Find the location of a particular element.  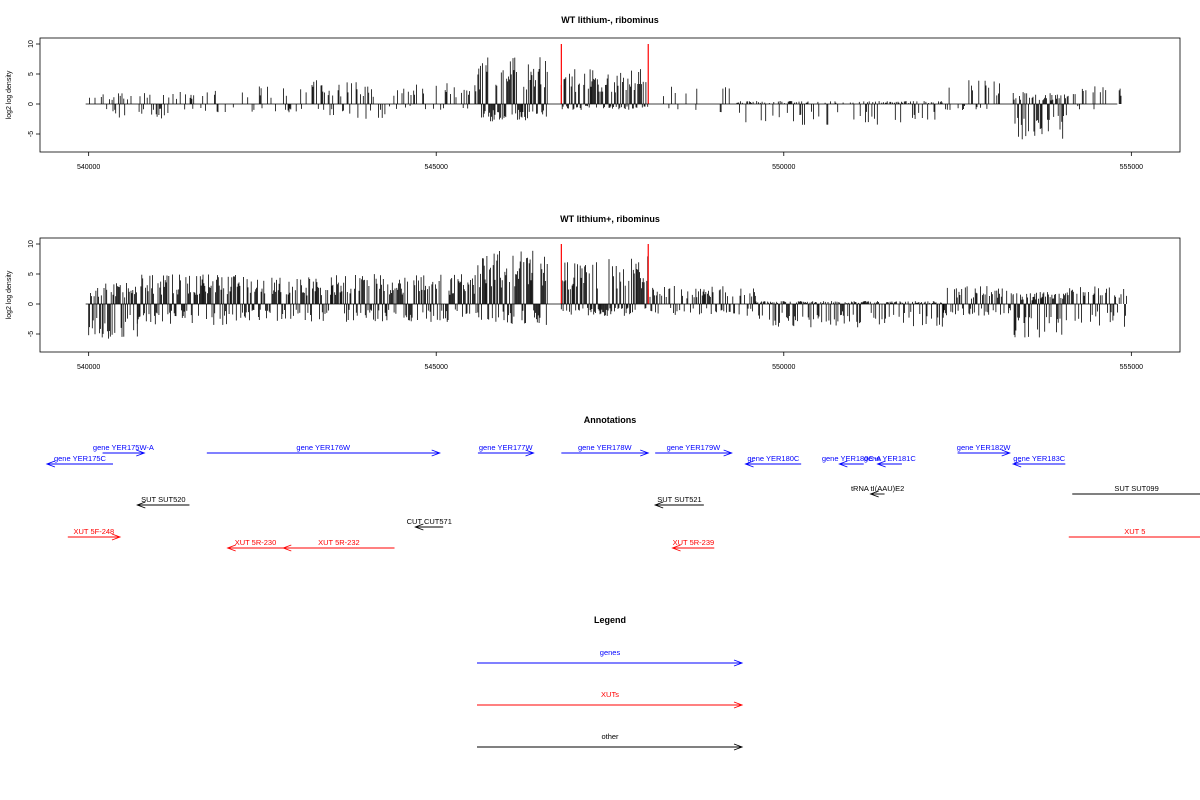

legend: Legend genes XUTs other is located at coordinates (610, 683).